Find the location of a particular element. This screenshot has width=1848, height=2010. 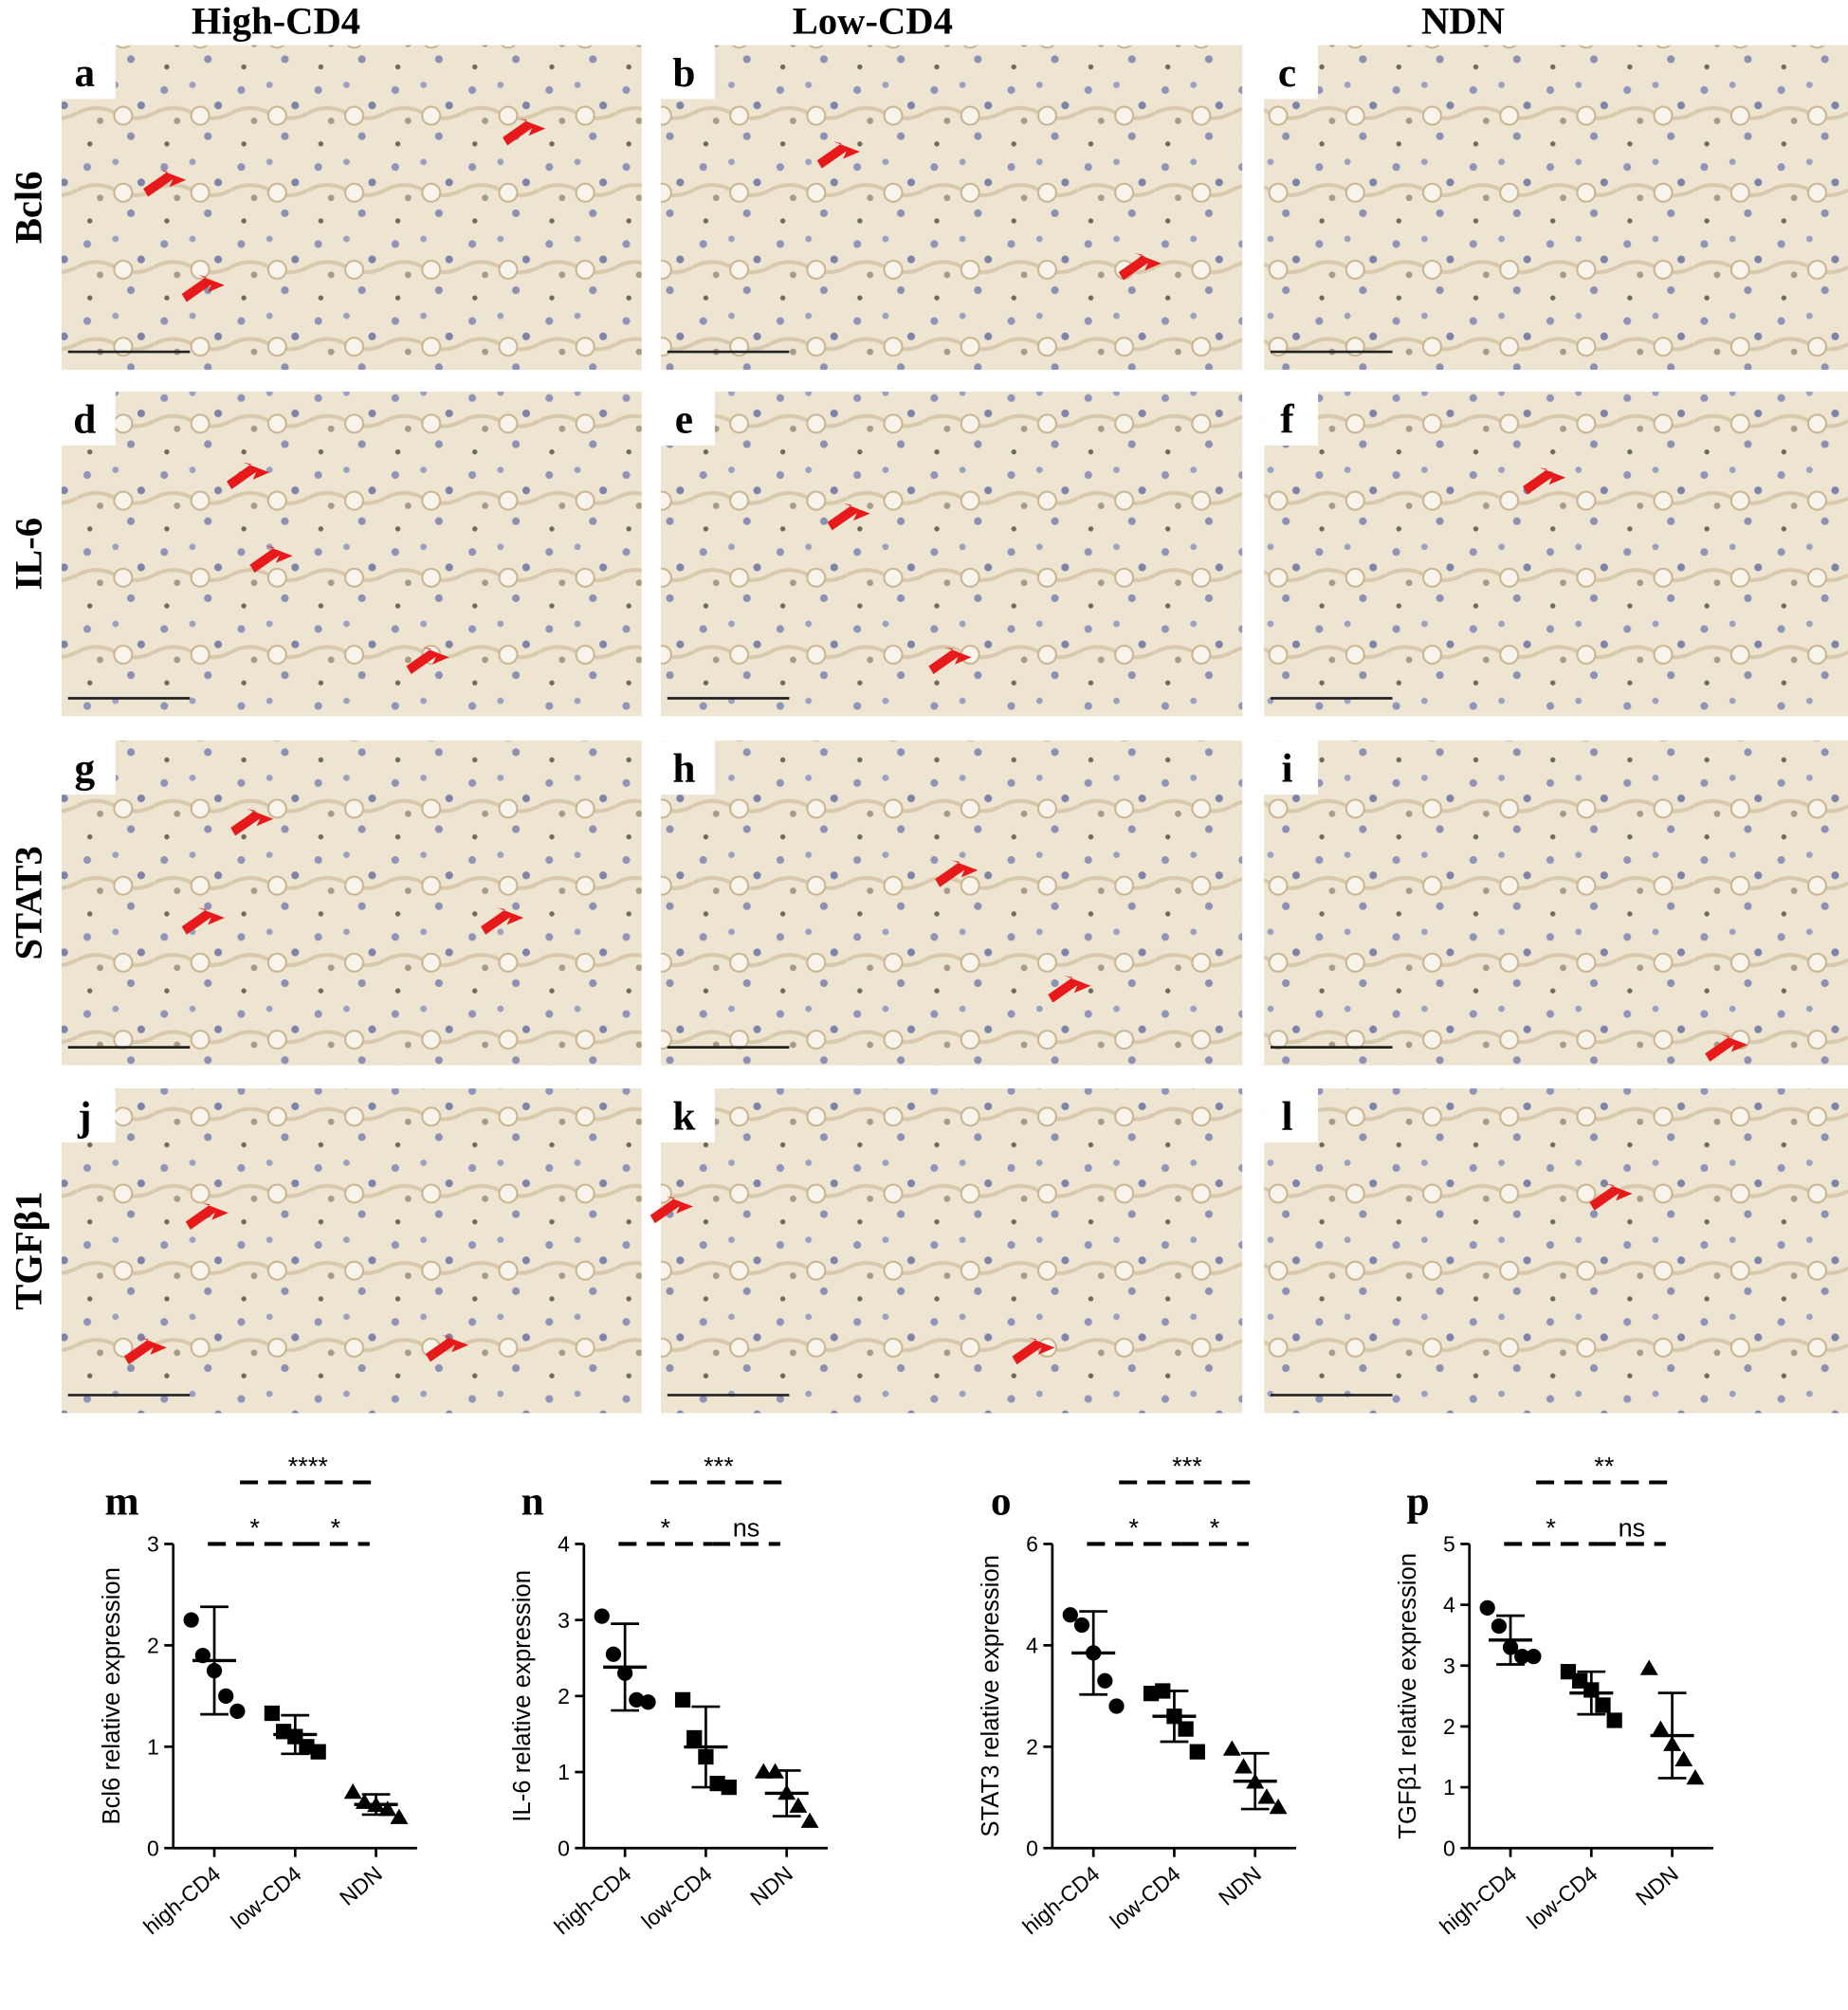

panel-letter: p is located at coordinates (1418, 1501).